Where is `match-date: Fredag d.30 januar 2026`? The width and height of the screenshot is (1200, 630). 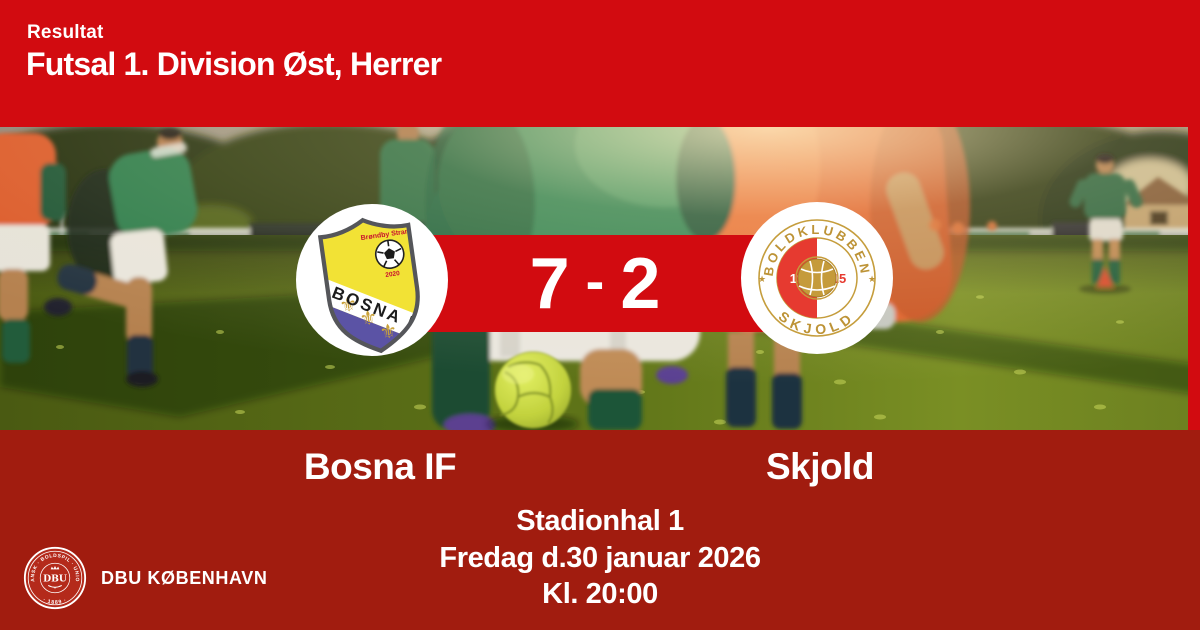 match-date: Fredag d.30 januar 2026 is located at coordinates (600, 557).